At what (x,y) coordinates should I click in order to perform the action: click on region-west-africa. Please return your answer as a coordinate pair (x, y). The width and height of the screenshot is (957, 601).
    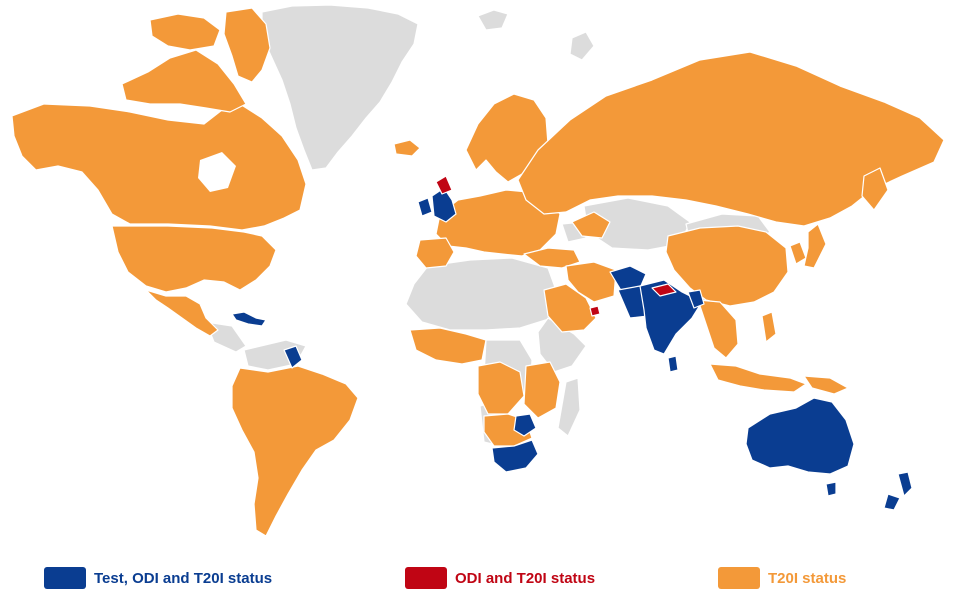
    Looking at the image, I should click on (448, 346).